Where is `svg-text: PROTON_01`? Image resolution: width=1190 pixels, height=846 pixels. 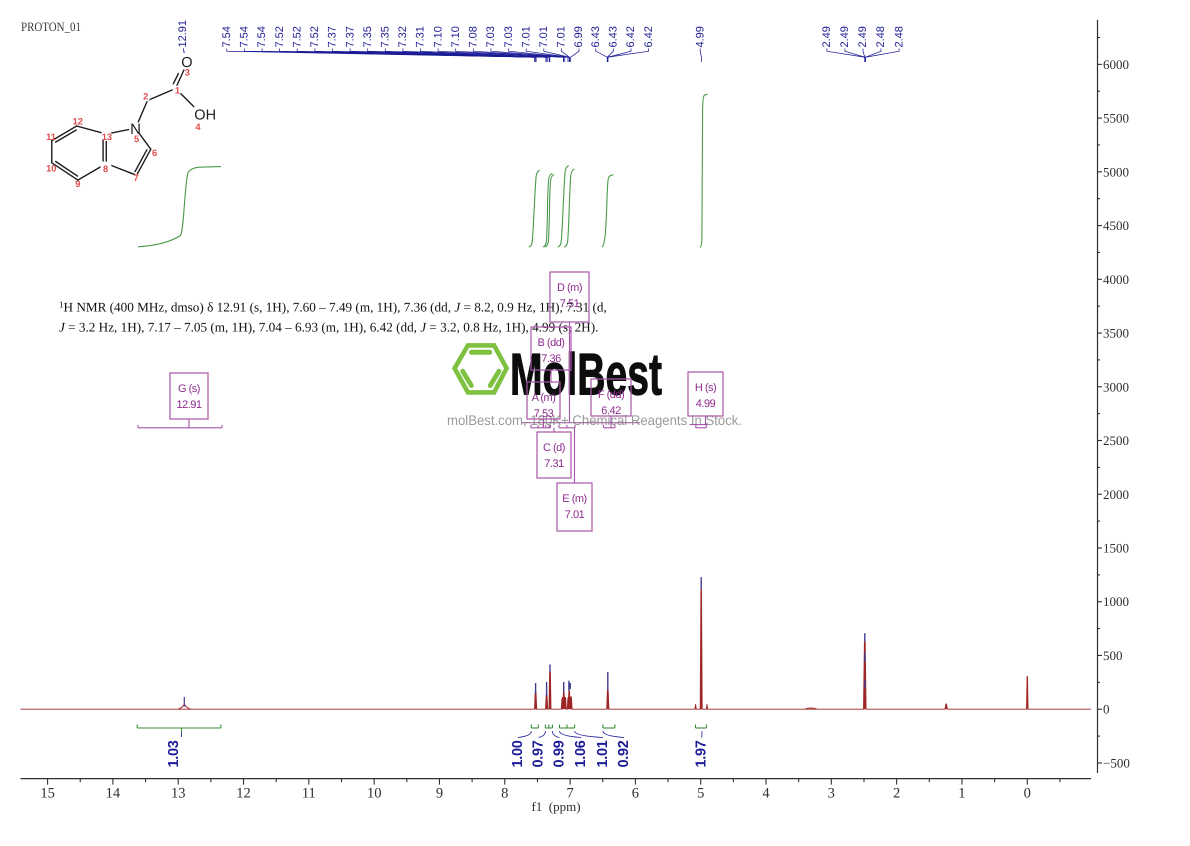 svg-text: PROTON_01 is located at coordinates (51, 27).